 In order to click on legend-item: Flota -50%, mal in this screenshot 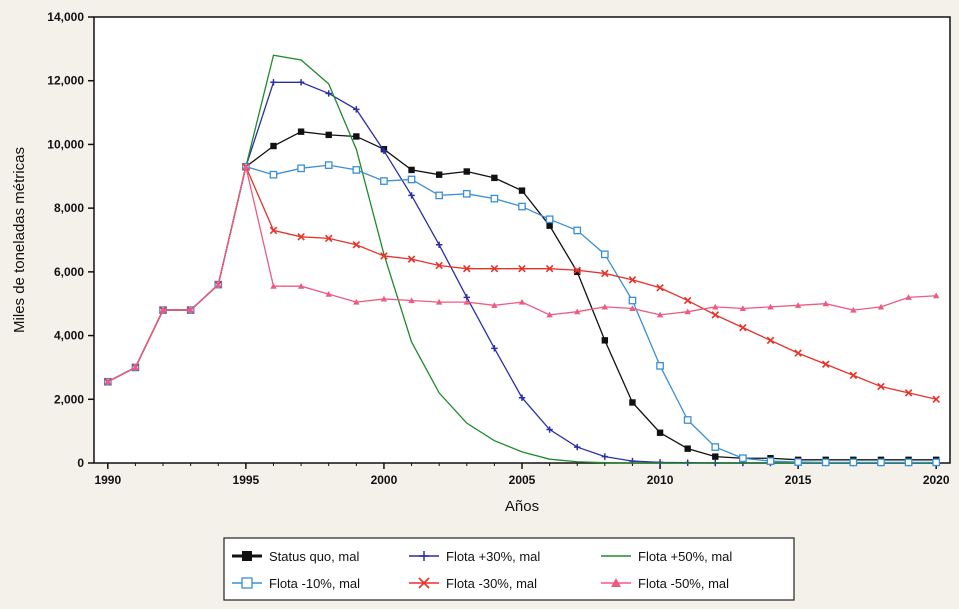, I will do `click(665, 583)`.